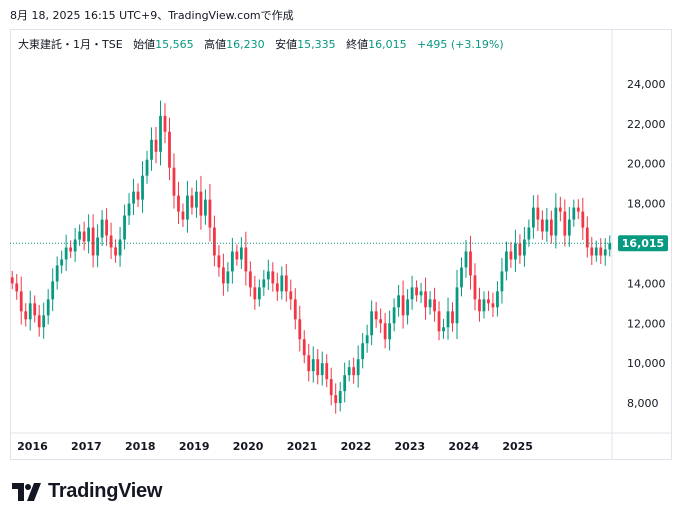 This screenshot has height=520, width=684. I want to click on x-tick-label: 2025, so click(517, 446).